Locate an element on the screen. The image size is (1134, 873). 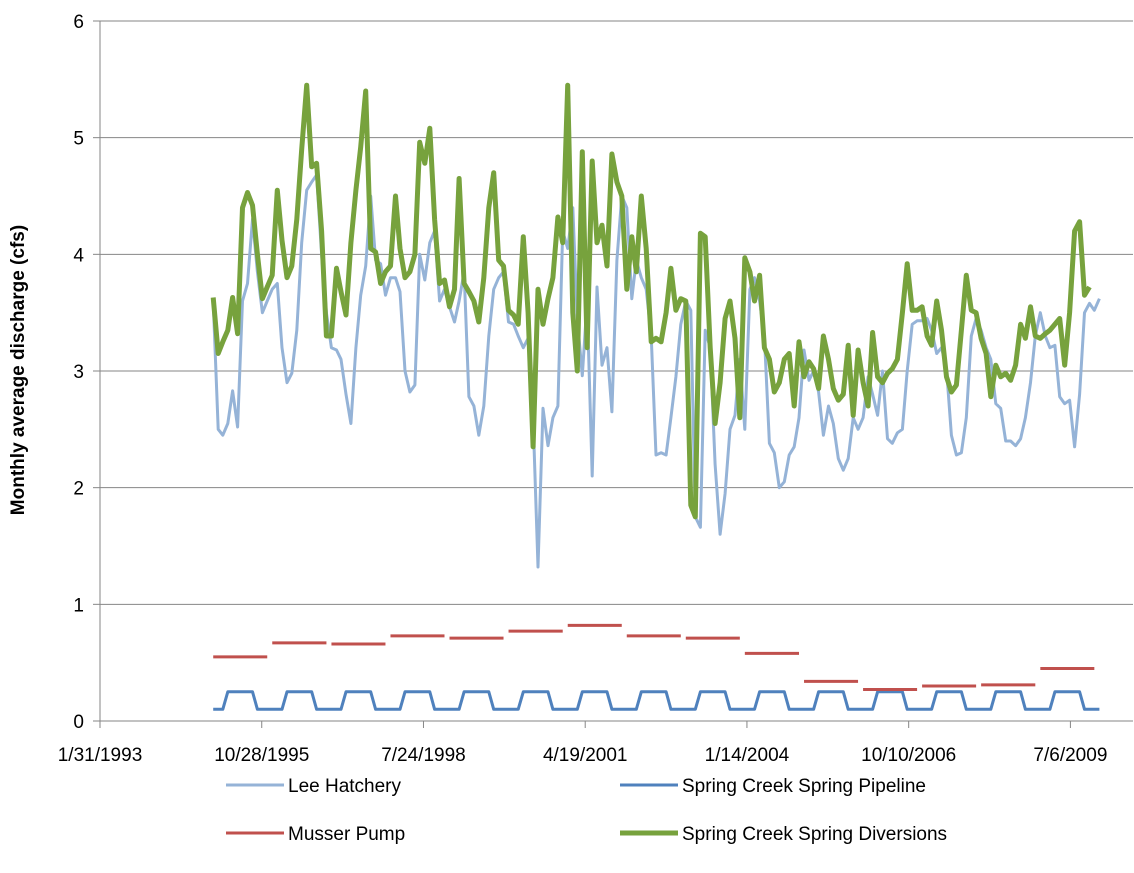
y-tick-labels: 0 1 2 3 4 5 6 is located at coordinates (78, 372).